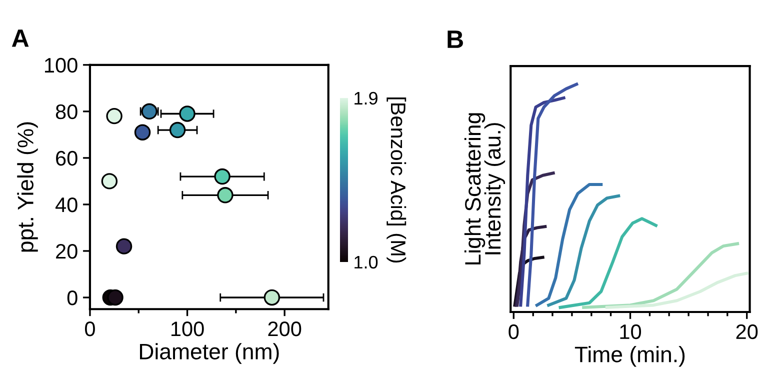 Image resolution: width=769 pixels, height=384 pixels. What do you see at coordinates (747, 332) in the screenshot?
I see `x-tick-label: 20` at bounding box center [747, 332].